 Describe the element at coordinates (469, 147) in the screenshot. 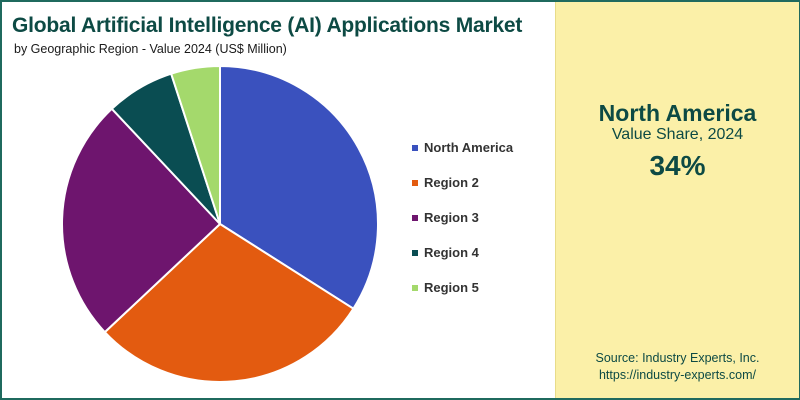

I see `legend-label: North America` at that location.